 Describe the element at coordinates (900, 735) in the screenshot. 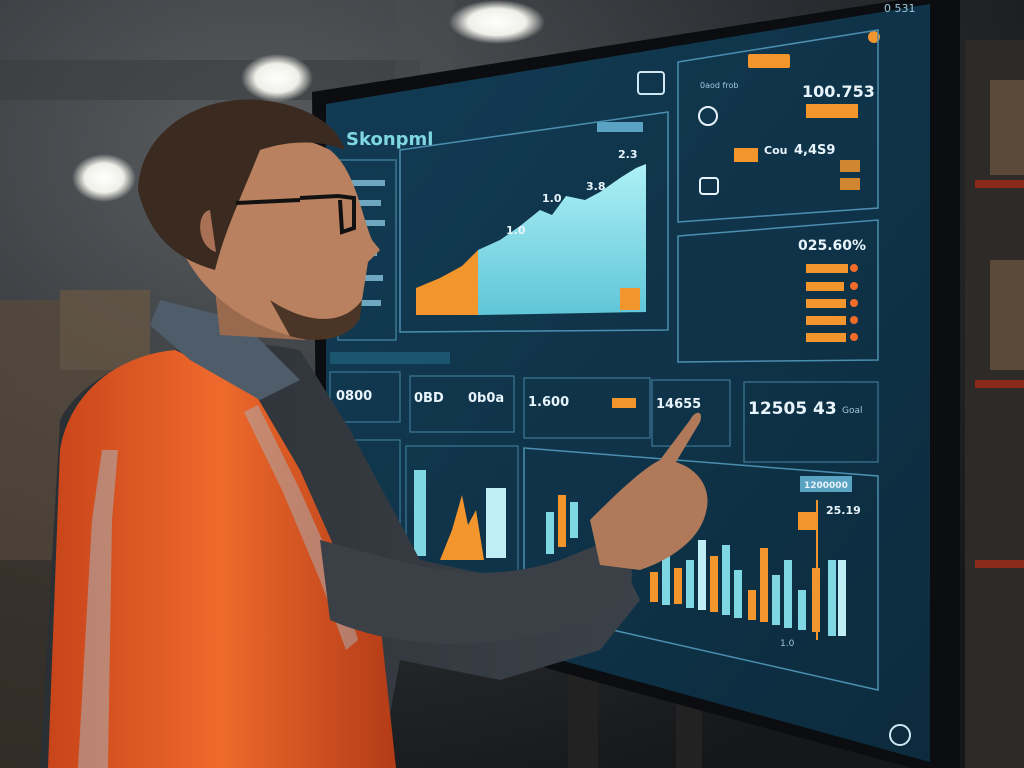

I see `help-icon` at that location.